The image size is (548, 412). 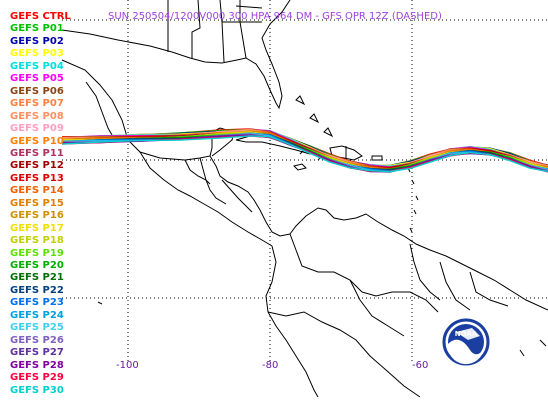 I want to click on noaa-logo-text: NOAA, so click(x=466, y=334).